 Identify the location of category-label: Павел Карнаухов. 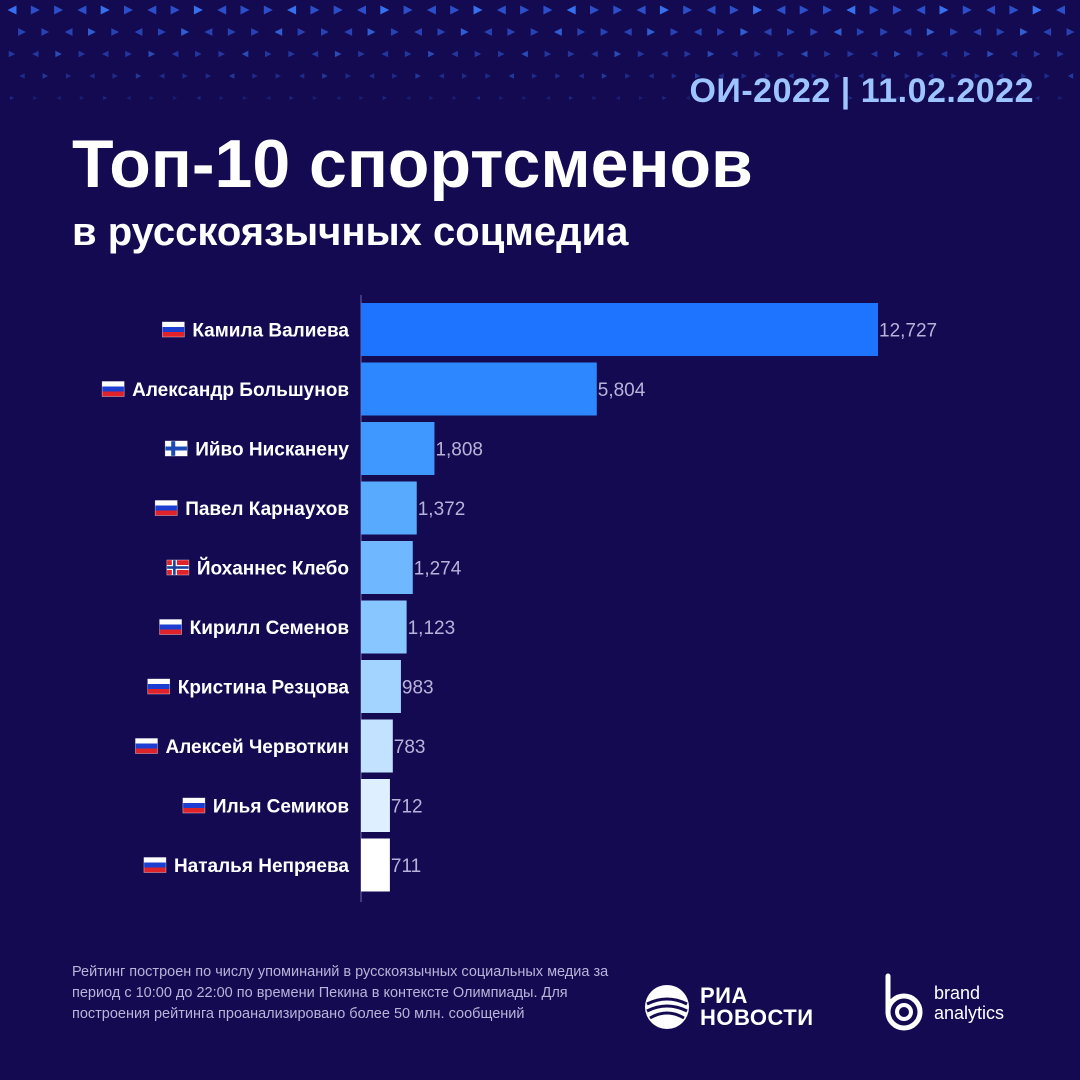
(267, 509).